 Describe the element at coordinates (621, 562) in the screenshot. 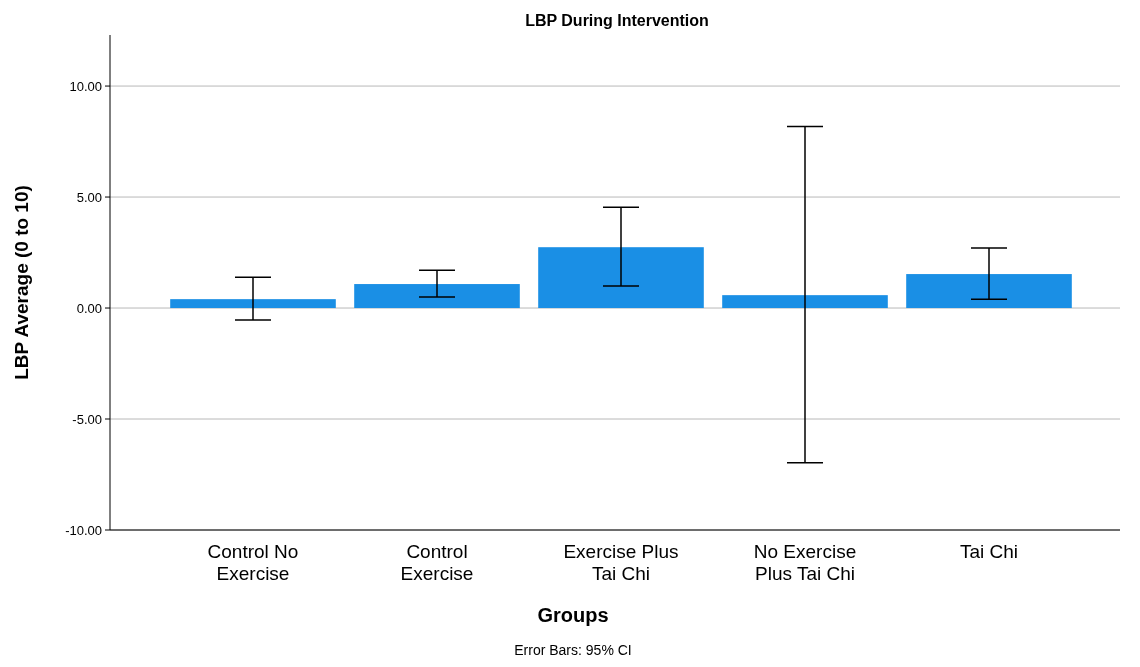

I see `x-tick-label: Exercise Plus Tai Chi` at that location.